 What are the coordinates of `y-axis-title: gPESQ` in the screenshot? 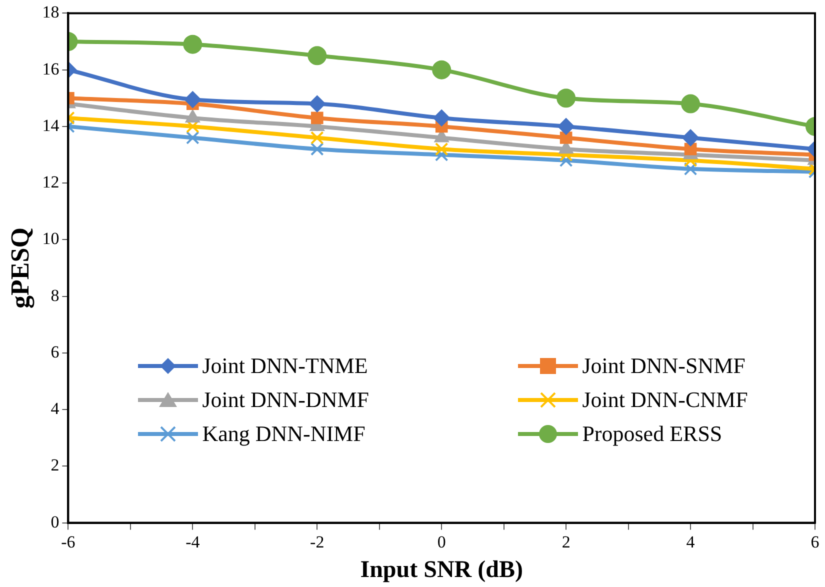 It's located at (19, 268).